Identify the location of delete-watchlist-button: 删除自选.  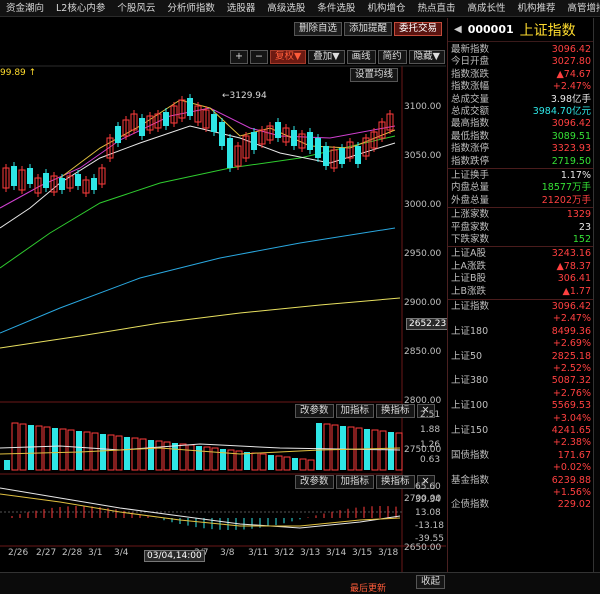
(318, 29).